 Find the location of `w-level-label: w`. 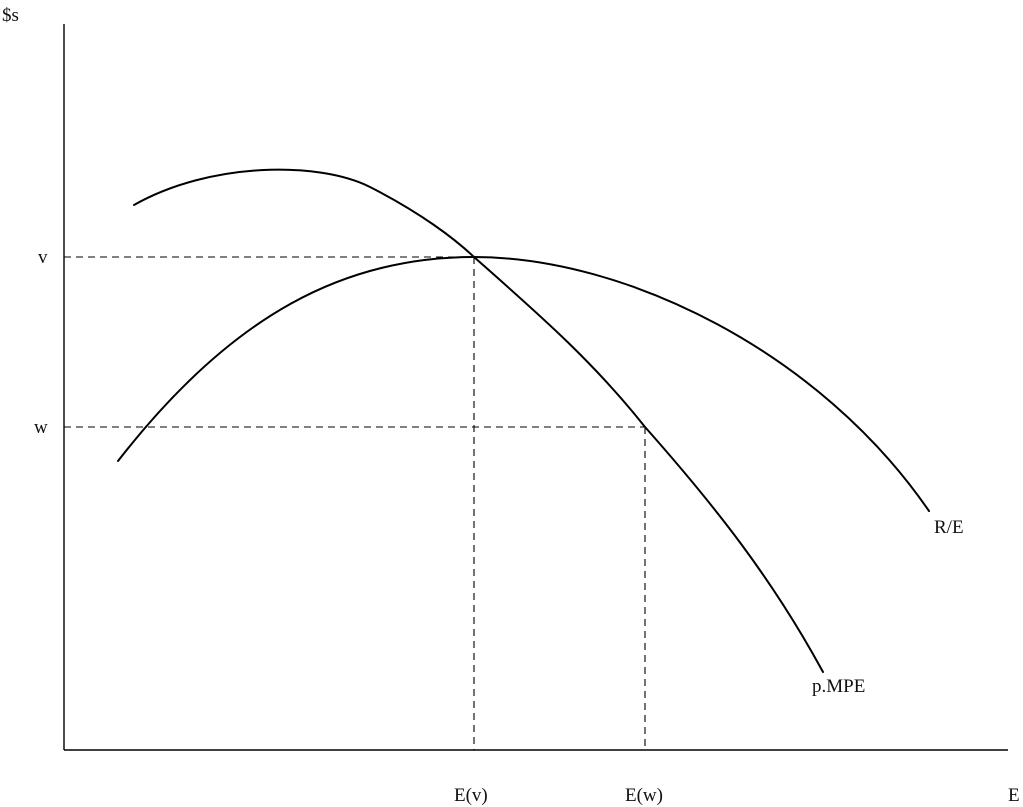

w-level-label: w is located at coordinates (41, 427).